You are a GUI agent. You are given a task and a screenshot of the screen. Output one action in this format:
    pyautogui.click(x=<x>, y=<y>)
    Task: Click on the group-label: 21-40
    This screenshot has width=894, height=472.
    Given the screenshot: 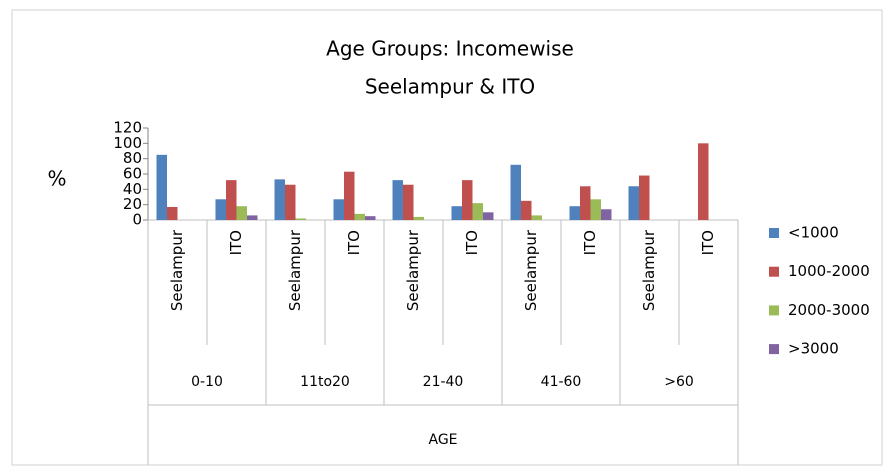 What is the action you would take?
    pyautogui.click(x=443, y=382)
    